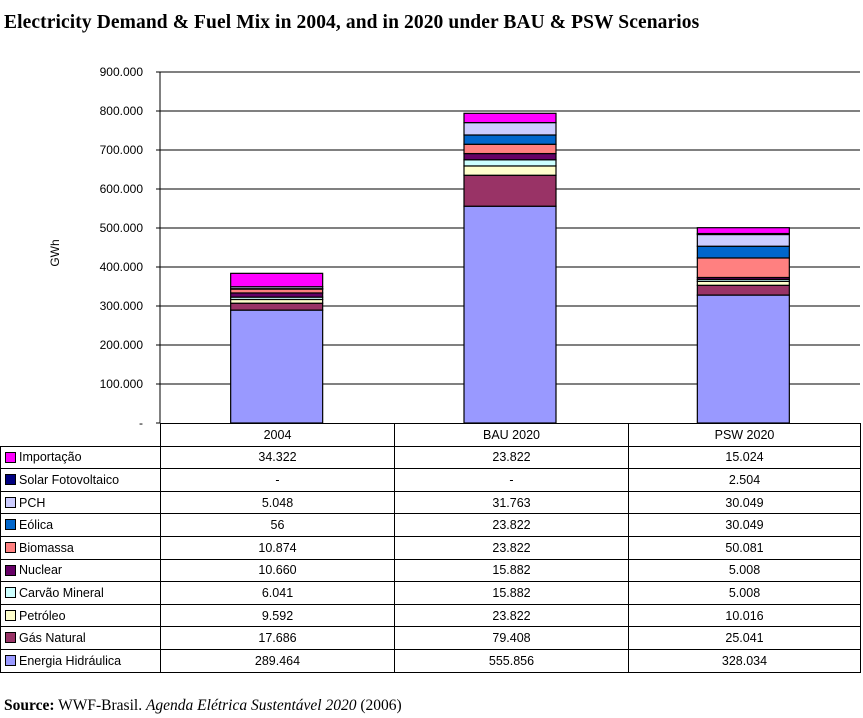  I want to click on legend-entry: Energia Hidráulica, so click(80, 660).